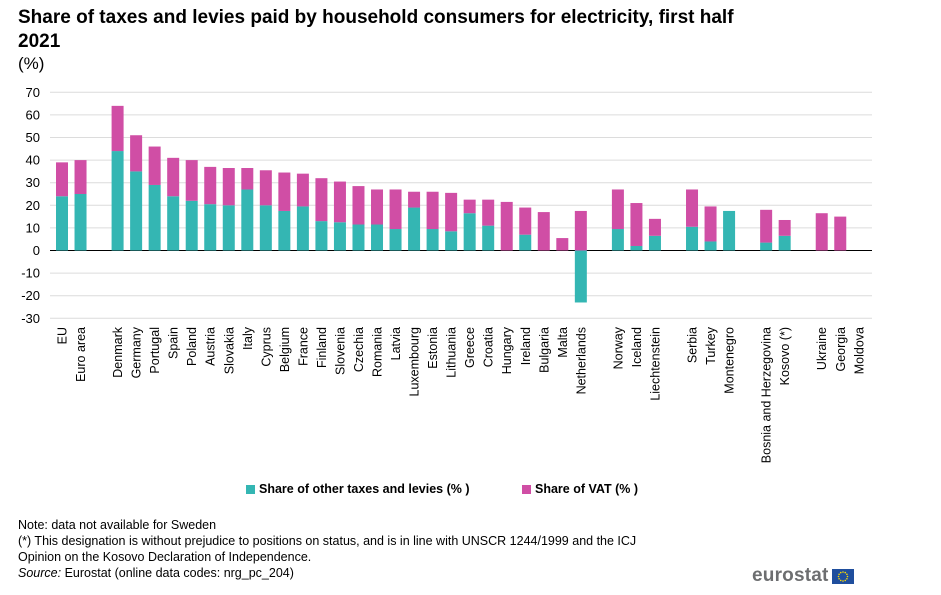 This screenshot has height=595, width=941. I want to click on x-tick-label: Latvia, so click(396, 343).